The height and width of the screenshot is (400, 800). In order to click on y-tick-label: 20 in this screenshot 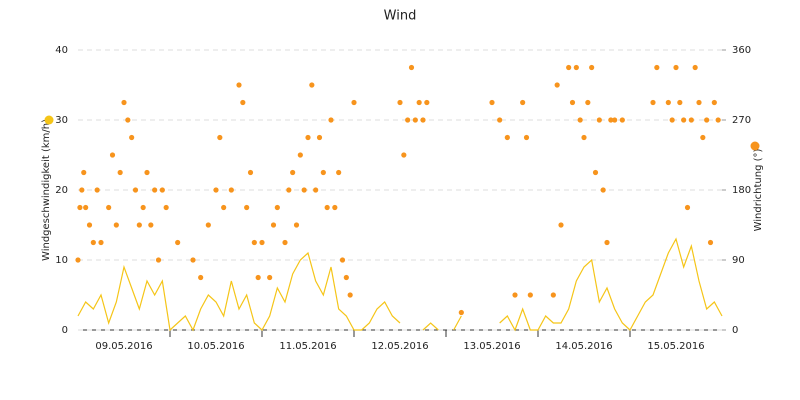, I will do `click(61, 190)`.